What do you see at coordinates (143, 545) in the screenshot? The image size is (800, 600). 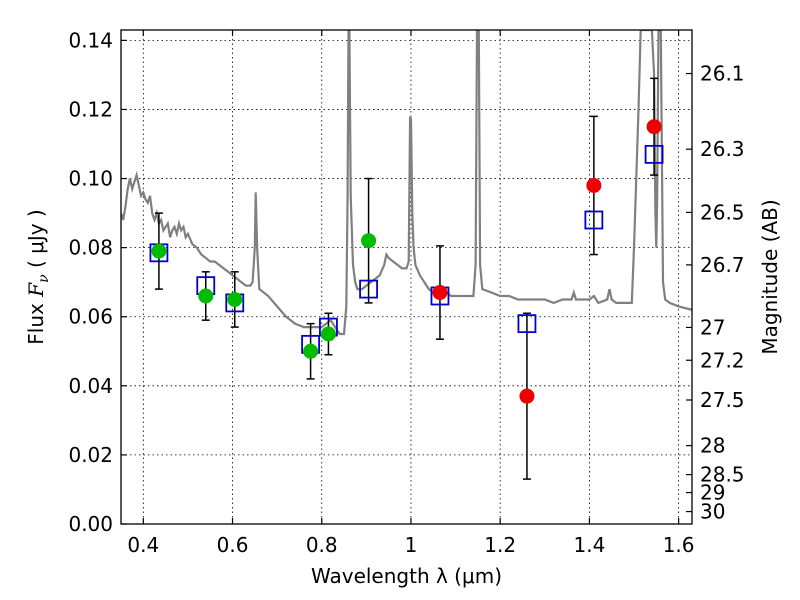 I see `x-tick-label: 0.4` at bounding box center [143, 545].